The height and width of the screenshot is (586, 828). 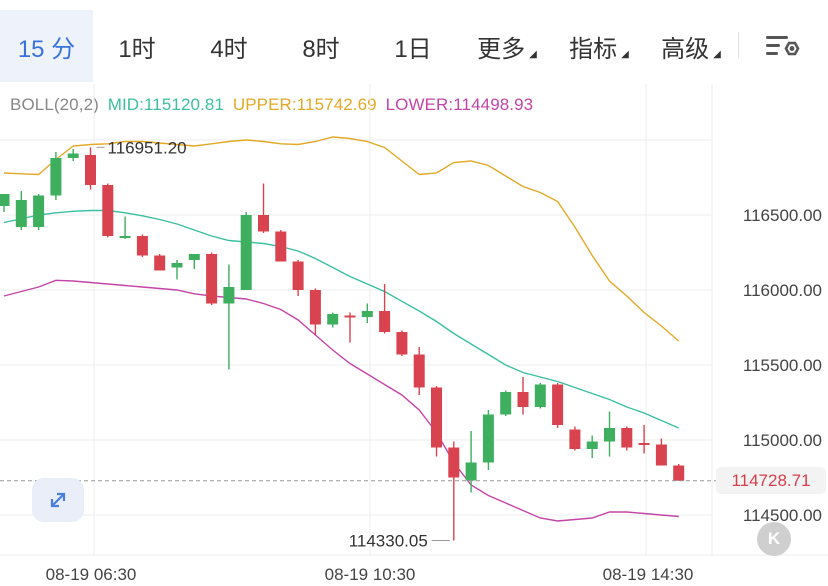 I want to click on high-price-label: 116951.20, so click(x=147, y=147).